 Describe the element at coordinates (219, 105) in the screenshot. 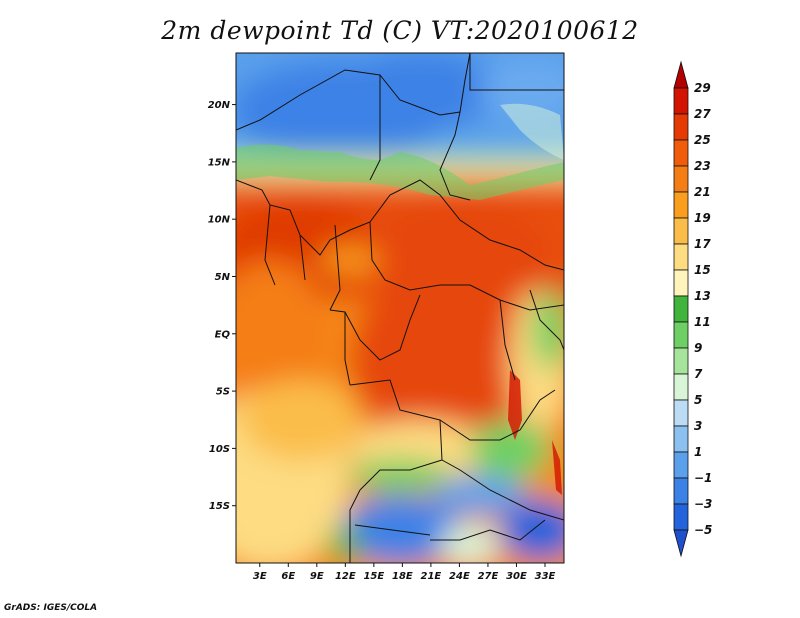

I see `lat-tick-label: 20N` at that location.